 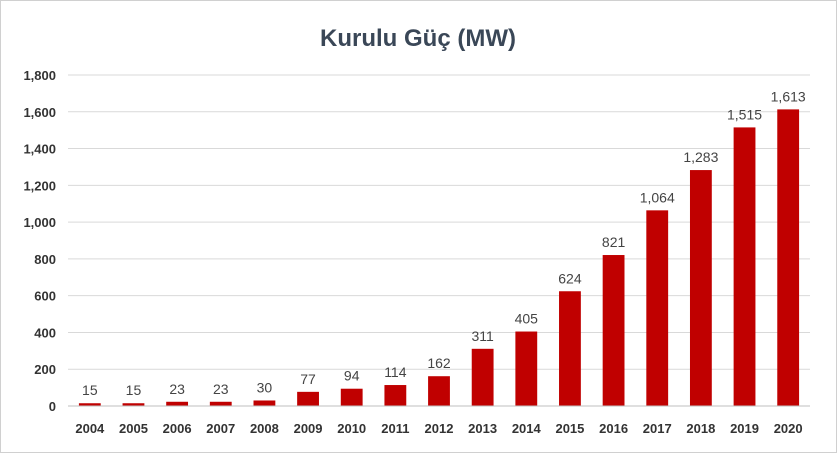 What do you see at coordinates (177, 428) in the screenshot?
I see `x-tick-label: 2006` at bounding box center [177, 428].